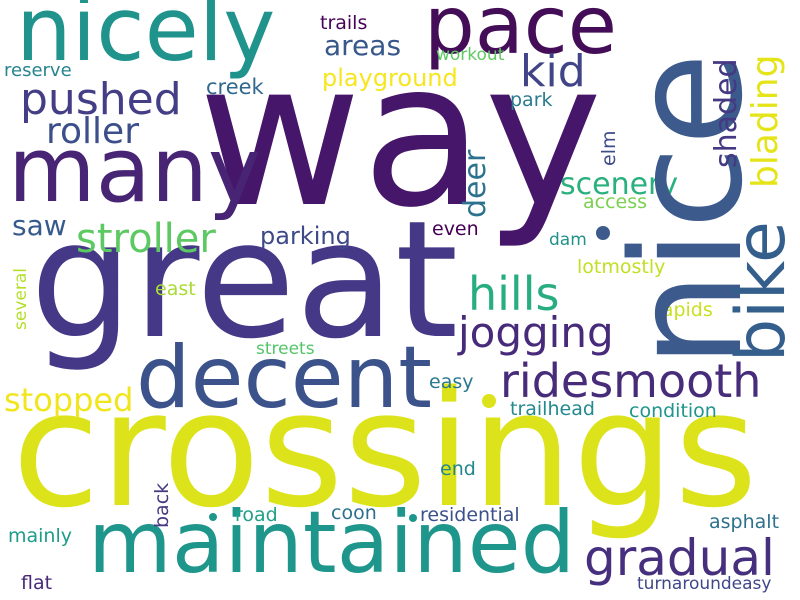  Describe the element at coordinates (619, 184) in the screenshot. I see `word-scenery: scenery` at that location.